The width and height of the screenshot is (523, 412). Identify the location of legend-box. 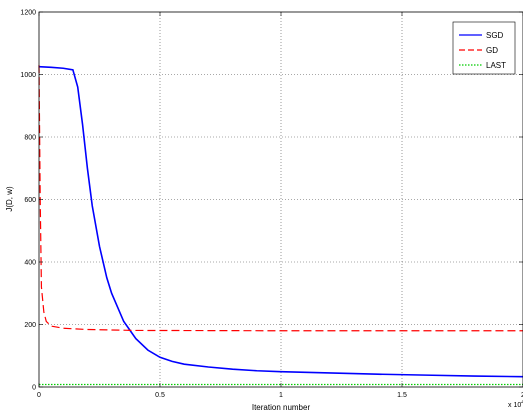
(484, 48).